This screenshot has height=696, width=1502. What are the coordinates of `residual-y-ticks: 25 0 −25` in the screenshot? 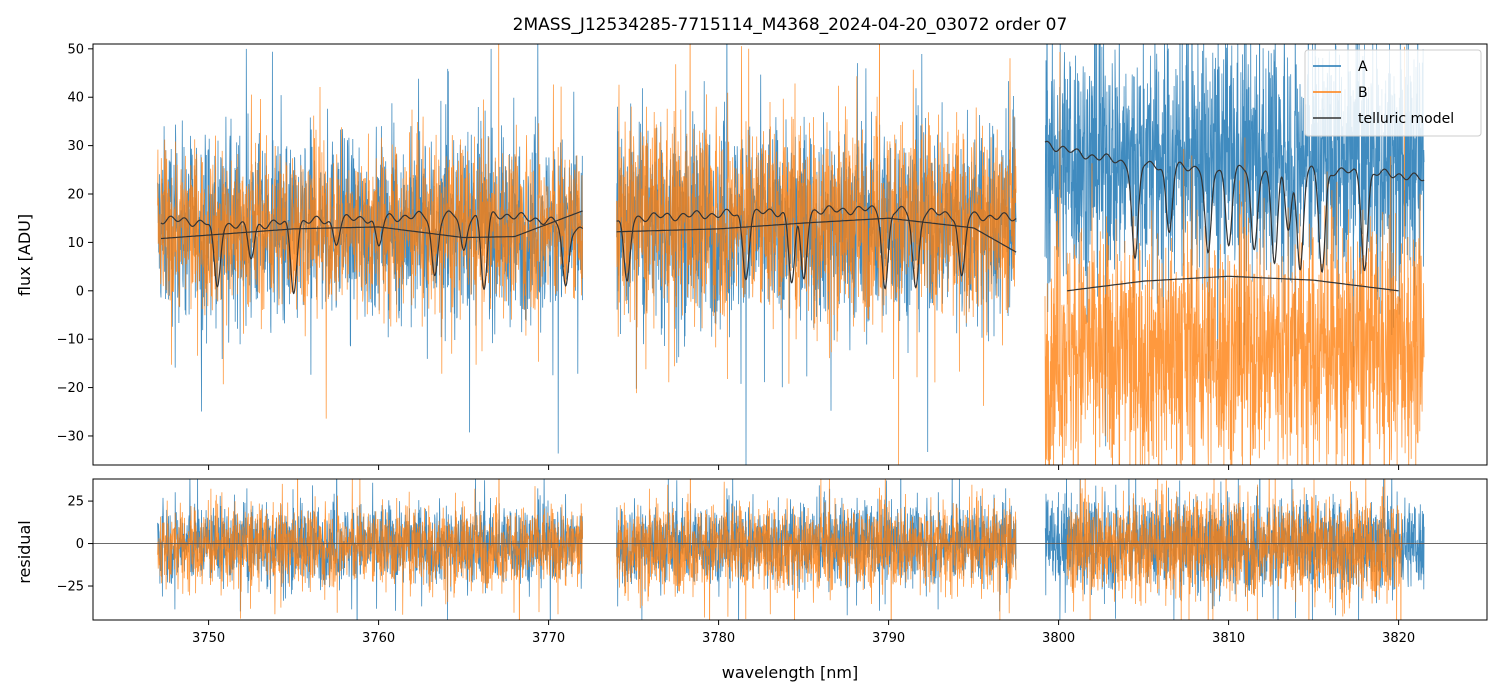 It's located at (75, 545).